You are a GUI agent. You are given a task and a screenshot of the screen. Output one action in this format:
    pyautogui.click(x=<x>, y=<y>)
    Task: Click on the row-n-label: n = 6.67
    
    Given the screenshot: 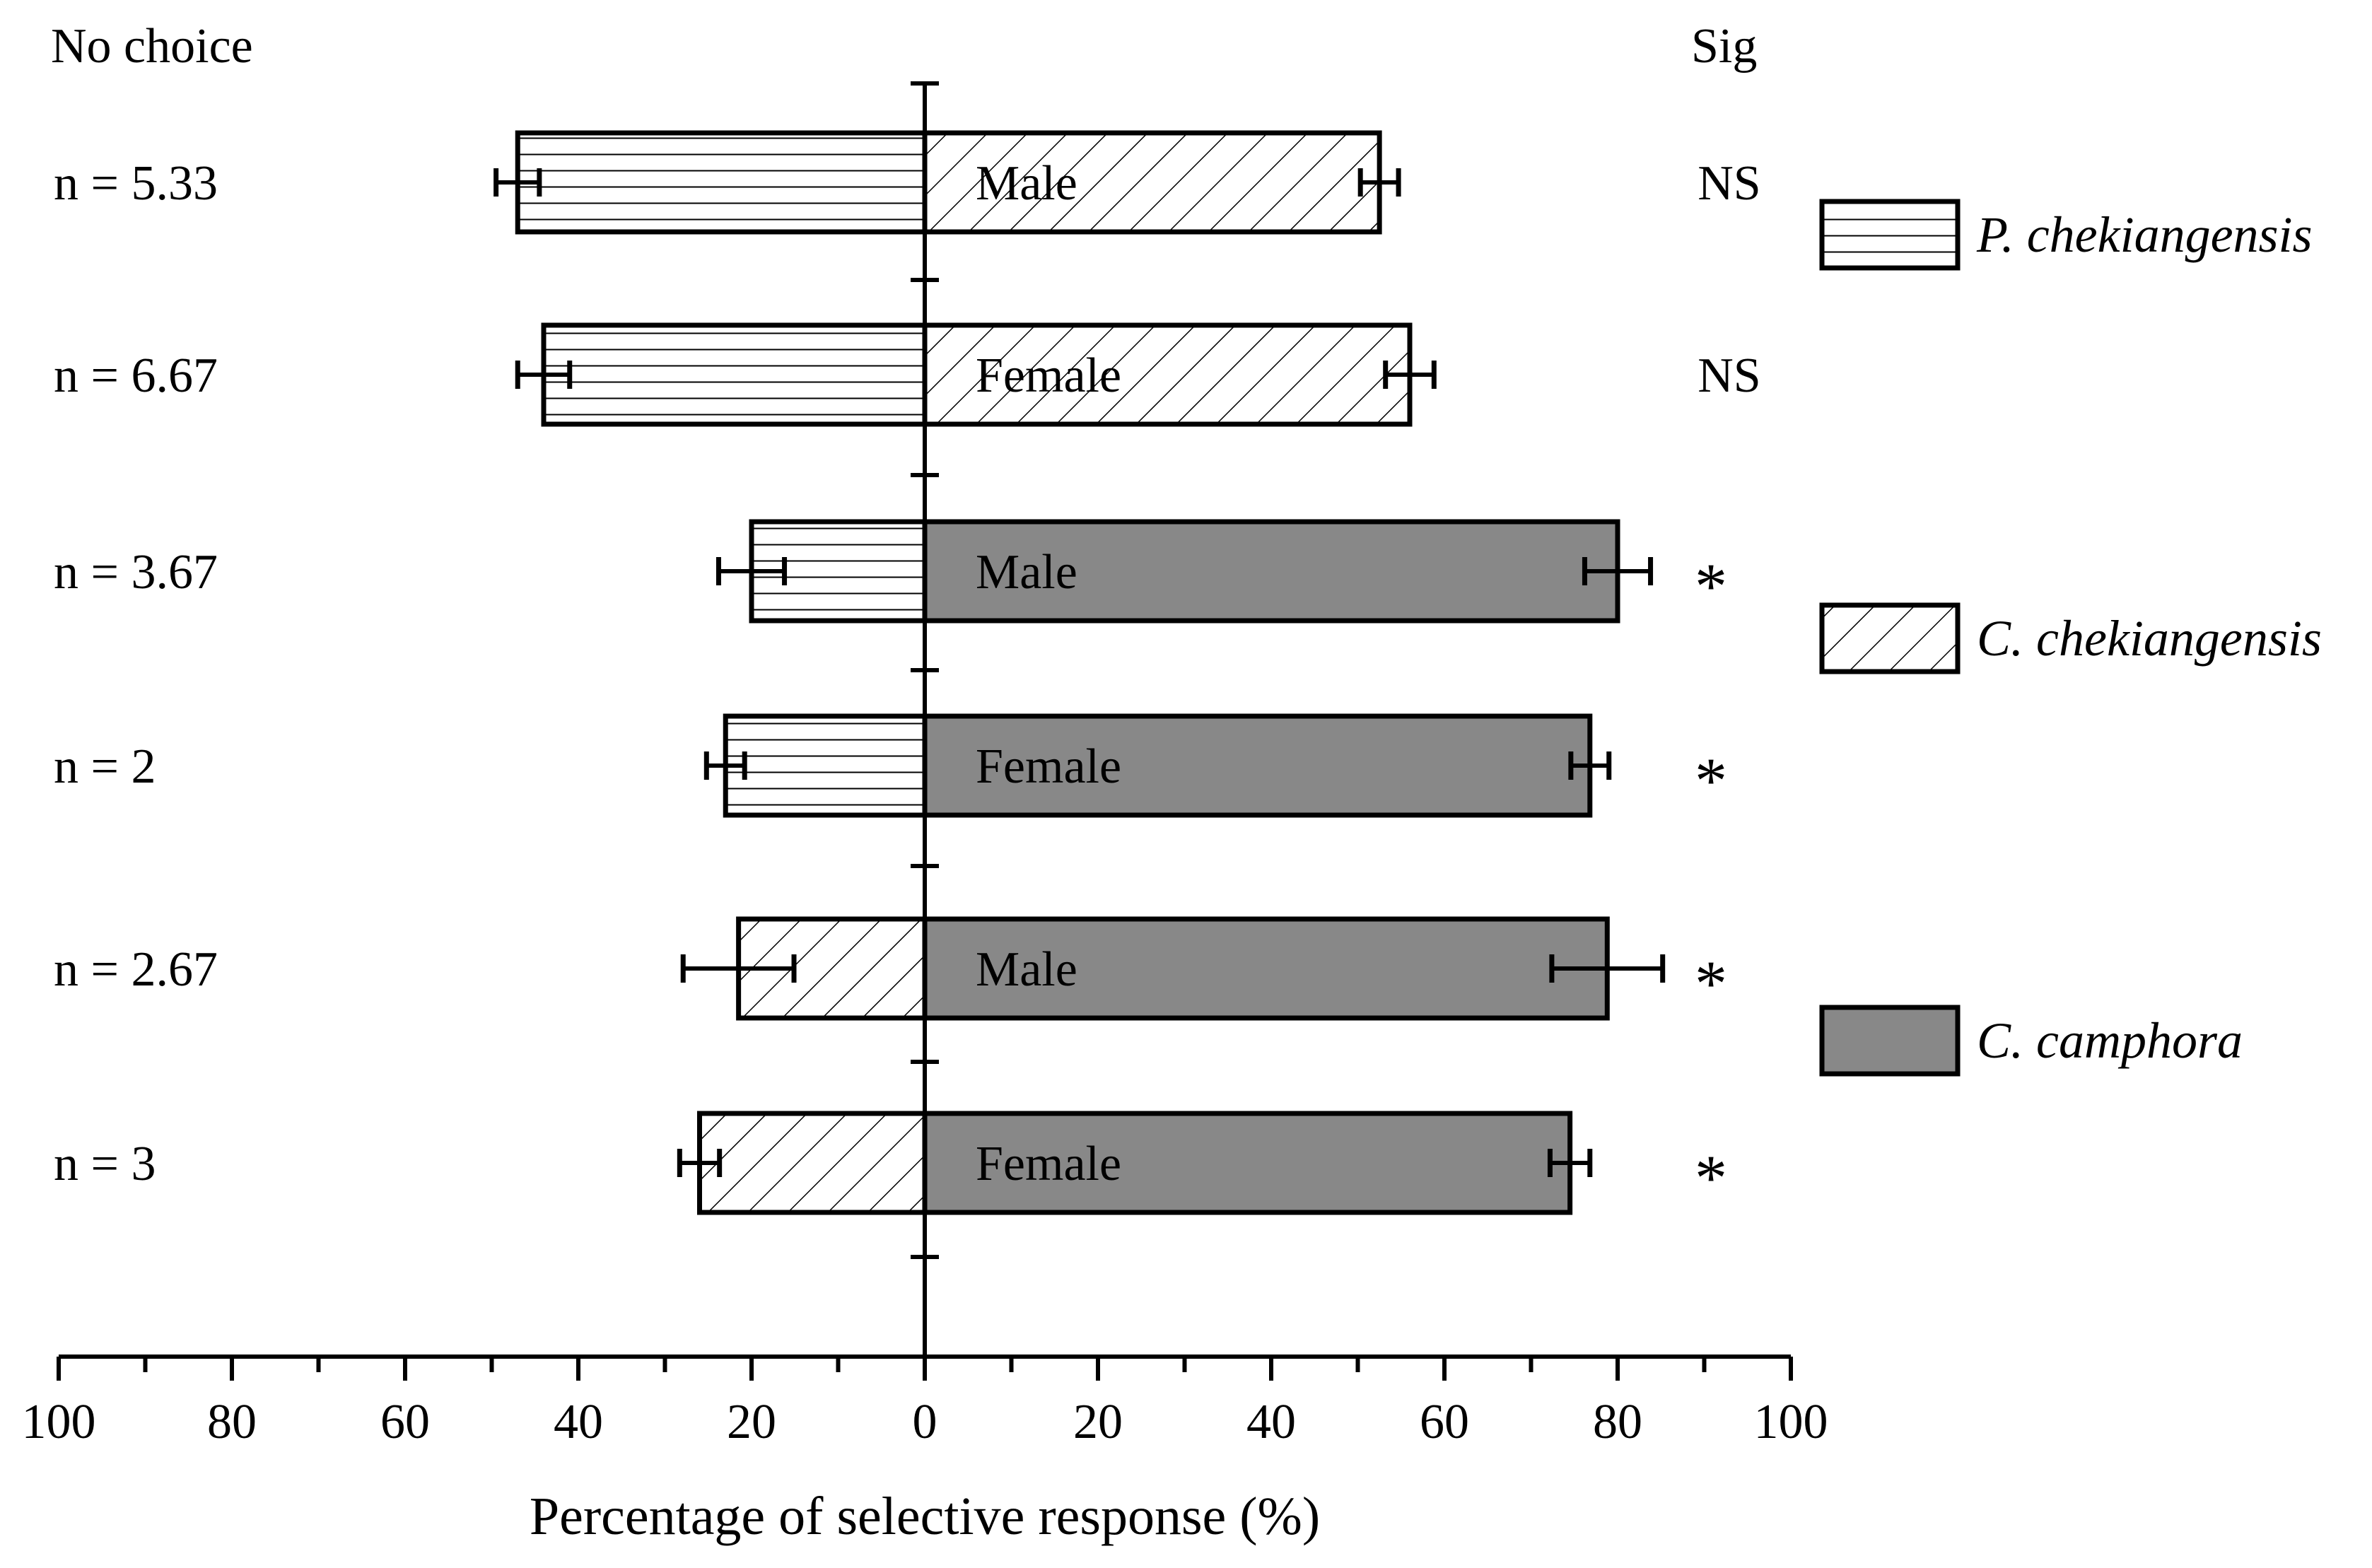 What is the action you would take?
    pyautogui.click(x=136, y=376)
    